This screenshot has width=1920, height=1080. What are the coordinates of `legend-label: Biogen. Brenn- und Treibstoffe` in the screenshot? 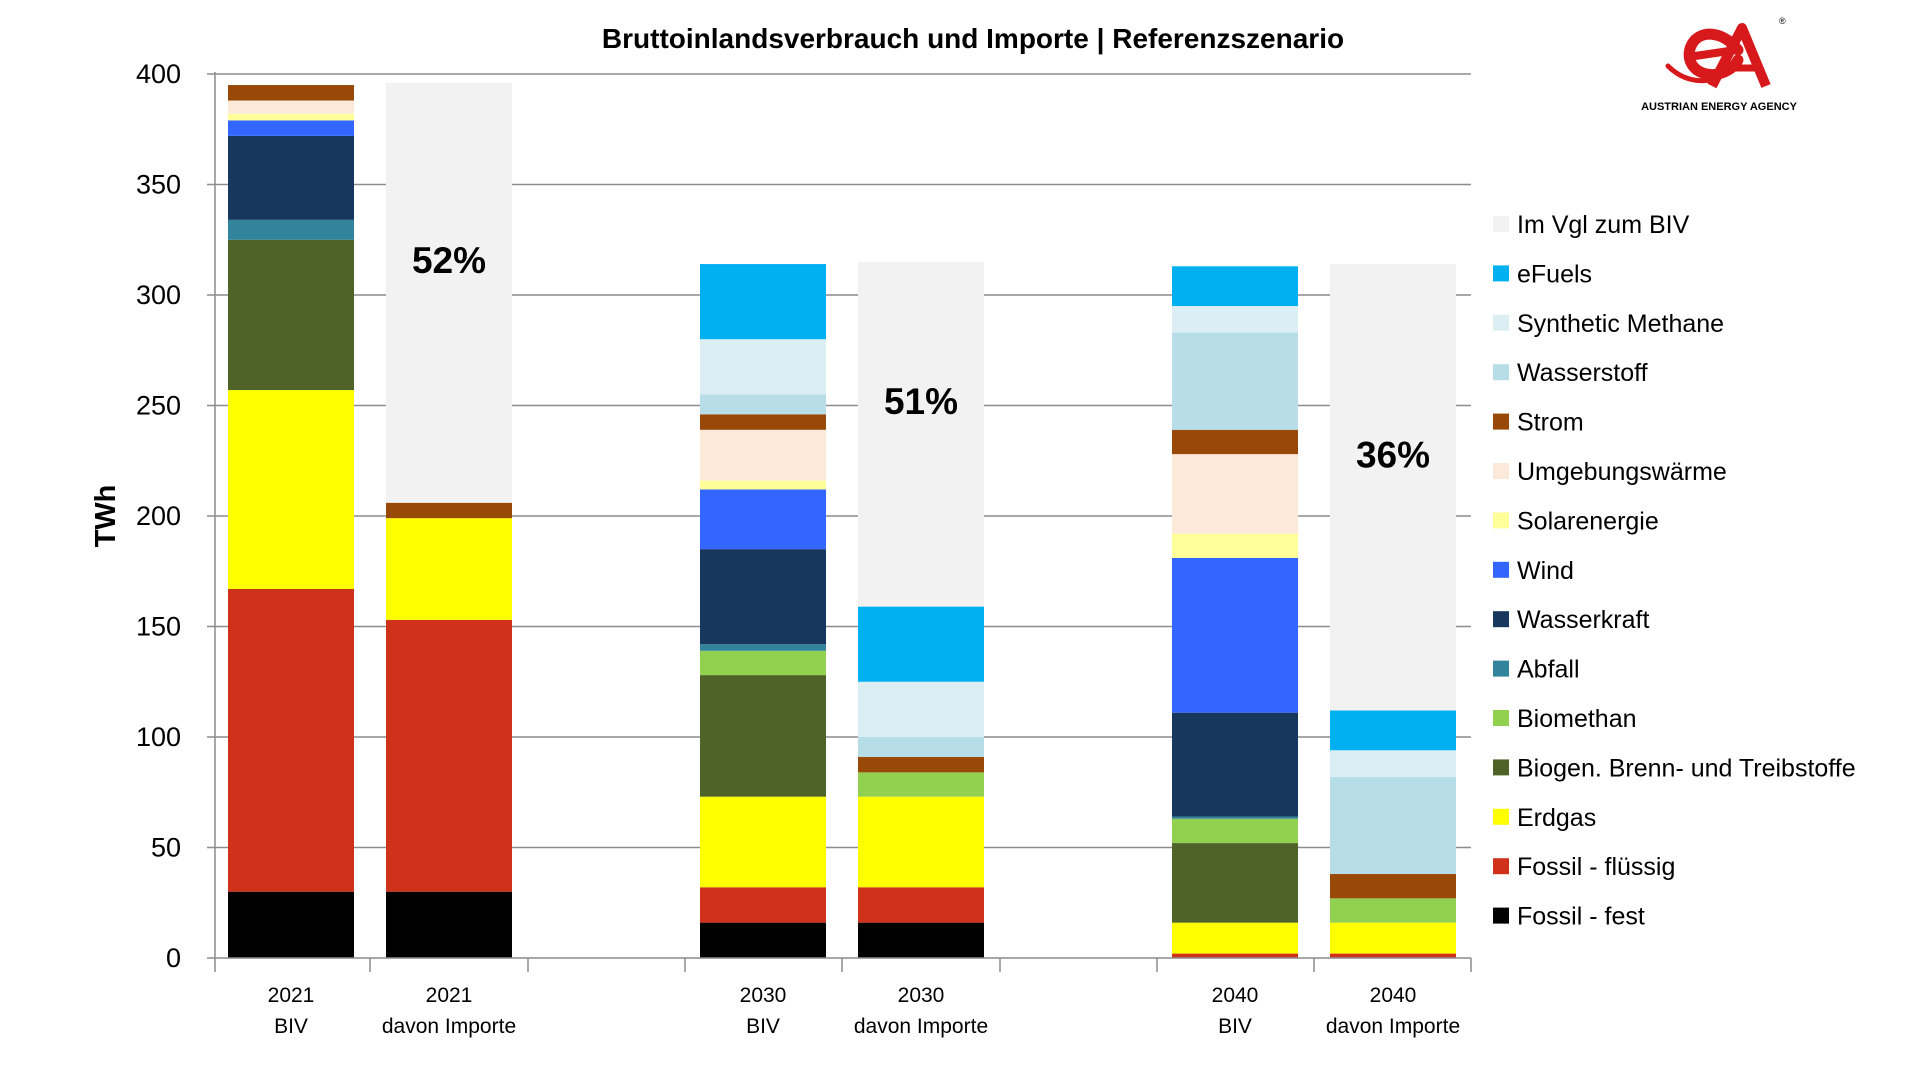 It's located at (1686, 768).